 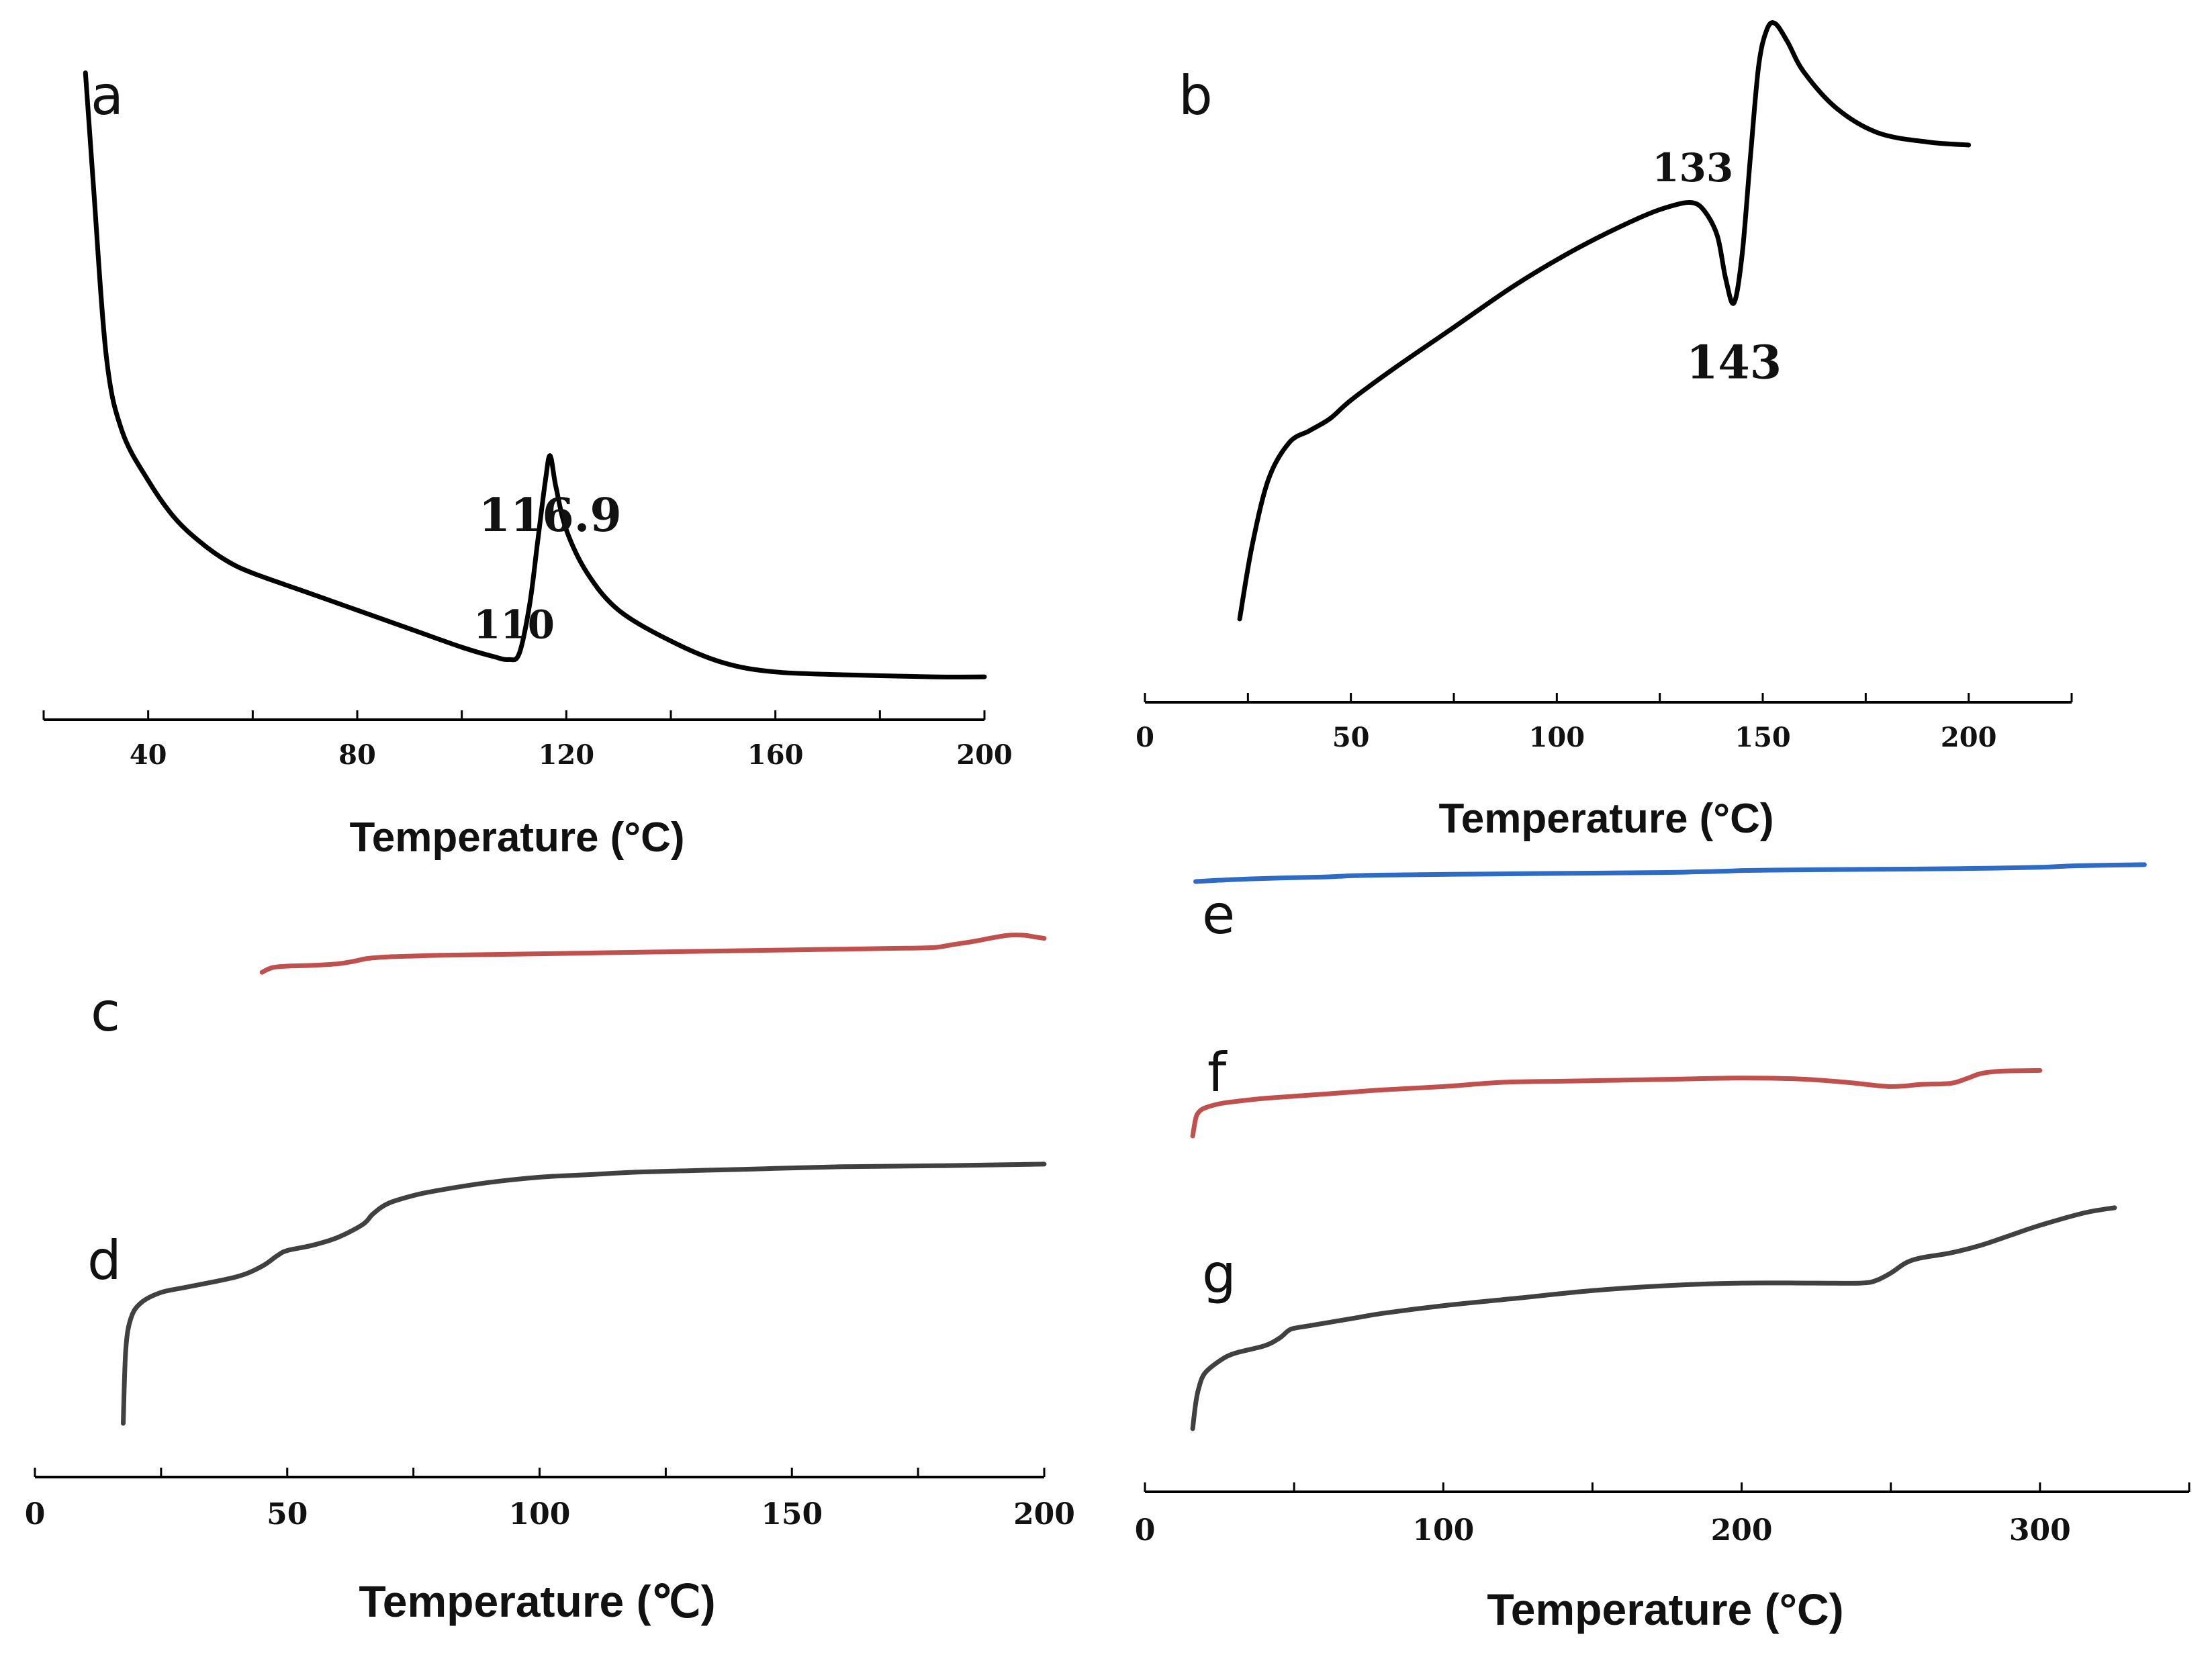 What do you see at coordinates (516, 837) in the screenshot?
I see `panel-a-x-axis-label: Temperature (°C)` at bounding box center [516, 837].